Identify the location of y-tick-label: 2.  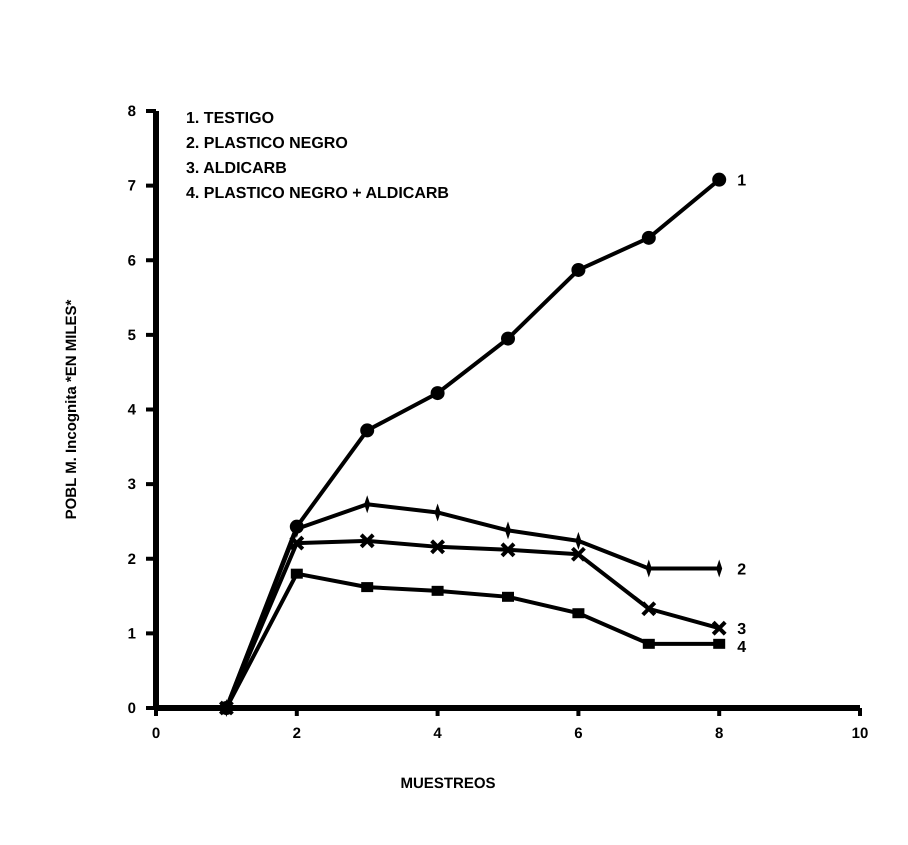
(132, 559).